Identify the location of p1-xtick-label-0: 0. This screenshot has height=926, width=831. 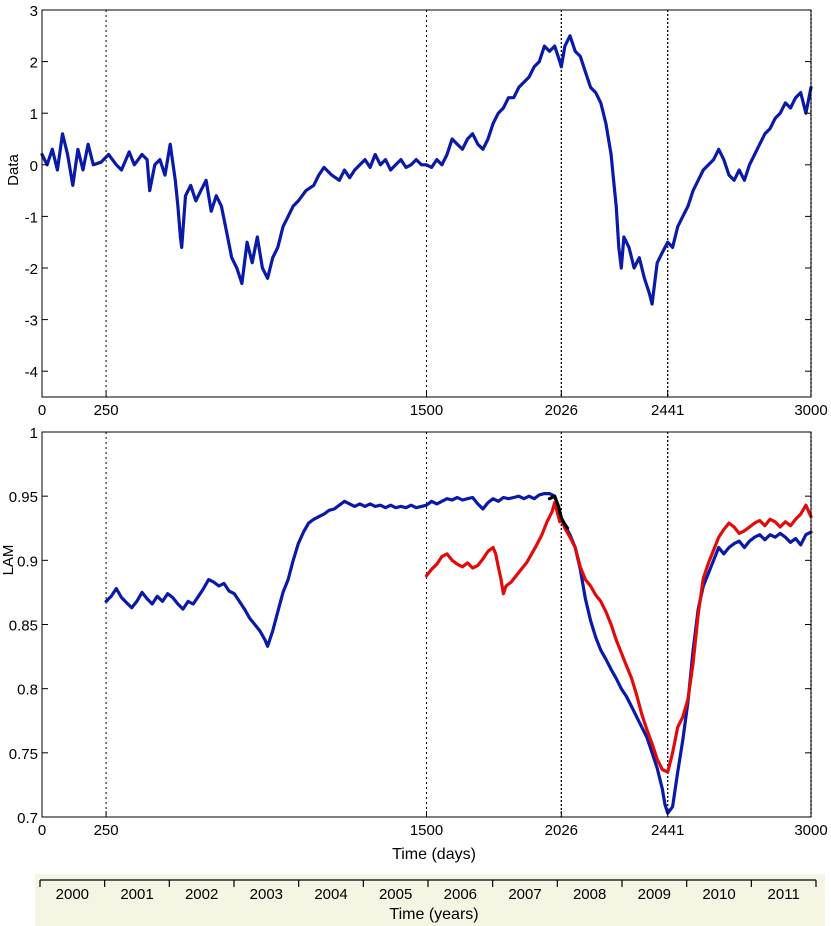
(42, 410).